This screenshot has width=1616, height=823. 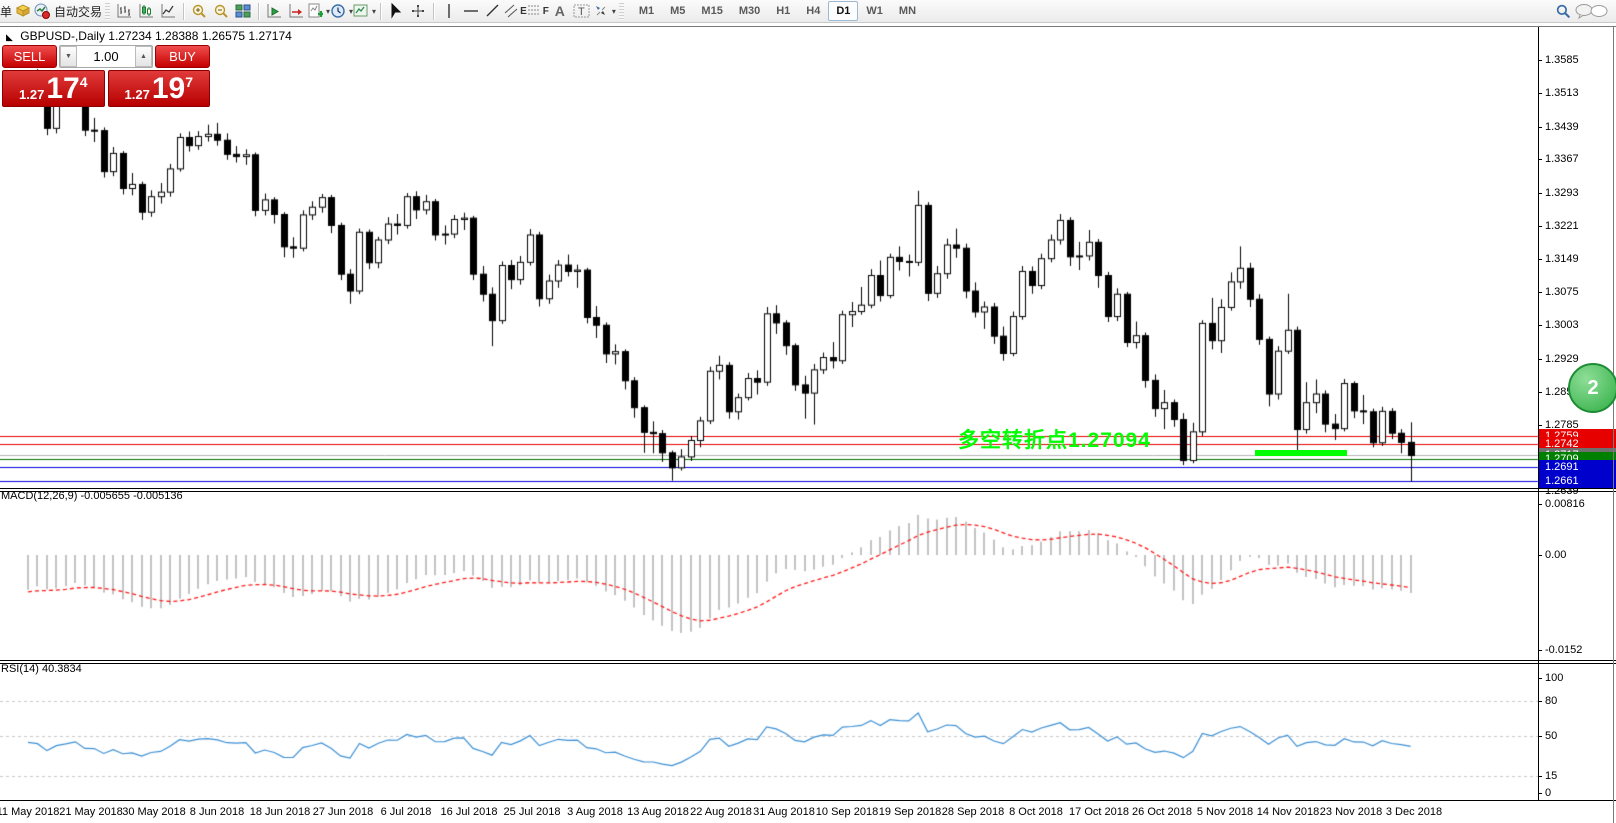 I want to click on date-axis-label: 19 Sep 2018, so click(x=910, y=812).